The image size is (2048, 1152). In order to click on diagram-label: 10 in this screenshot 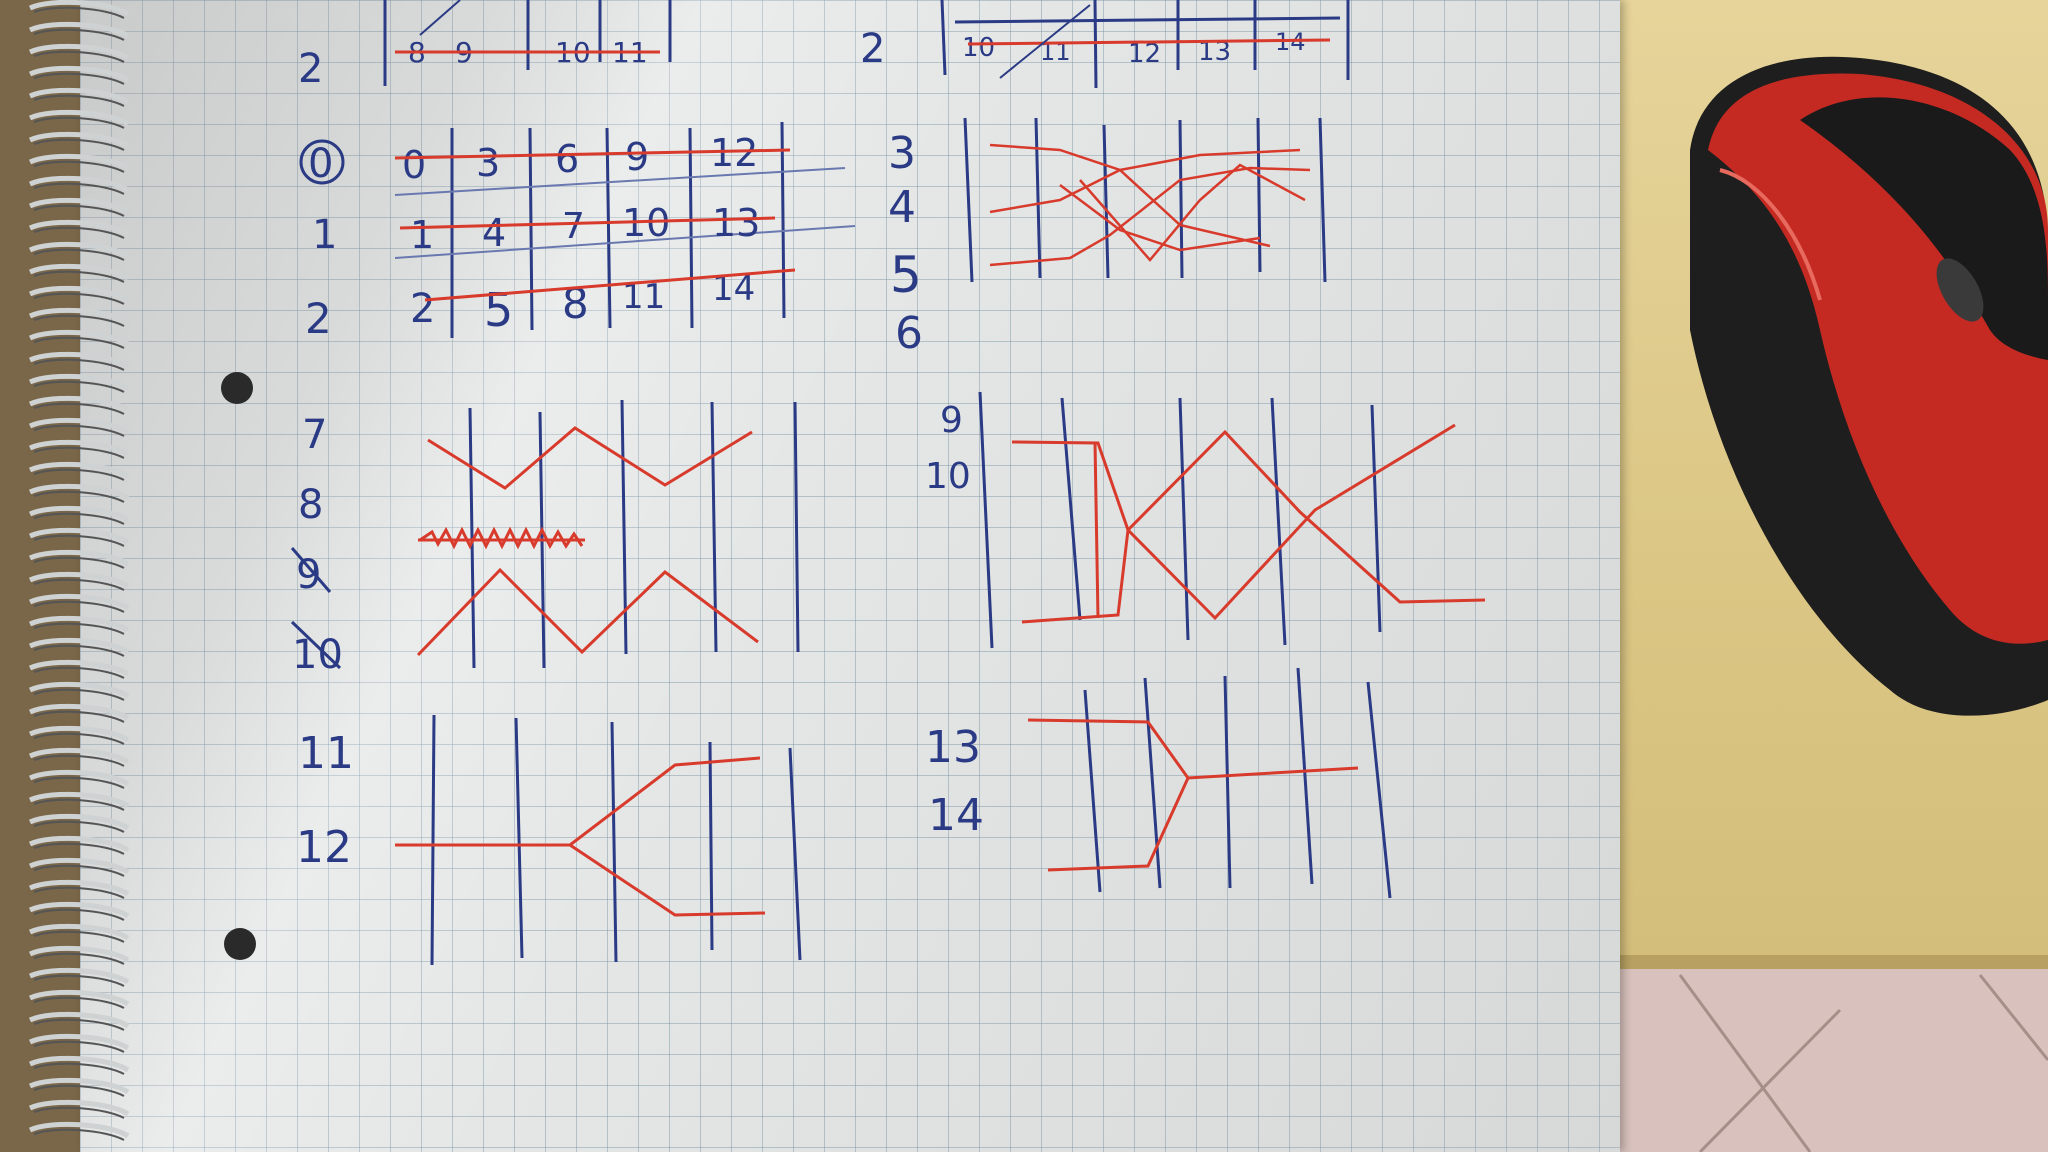, I will do `click(948, 476)`.